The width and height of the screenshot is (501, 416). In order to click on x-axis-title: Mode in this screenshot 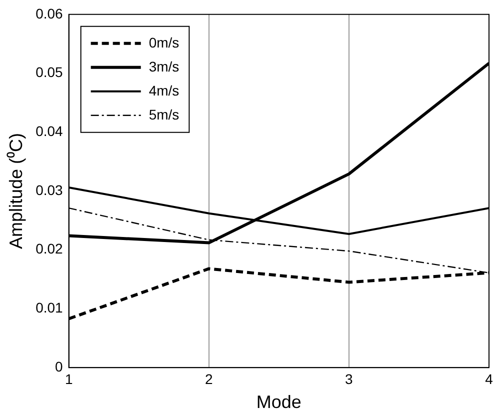, I will do `click(279, 402)`.